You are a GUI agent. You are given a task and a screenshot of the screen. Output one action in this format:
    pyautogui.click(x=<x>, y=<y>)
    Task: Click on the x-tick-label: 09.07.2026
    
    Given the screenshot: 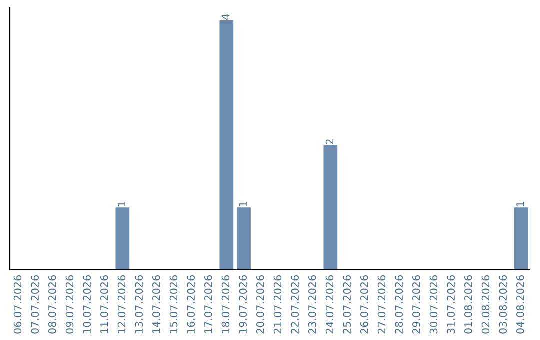 What is the action you would take?
    pyautogui.click(x=70, y=305)
    